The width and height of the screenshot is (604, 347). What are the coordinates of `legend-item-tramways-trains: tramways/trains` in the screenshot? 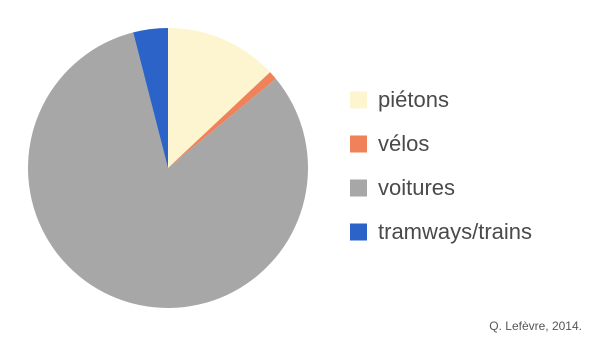 It's located at (441, 231).